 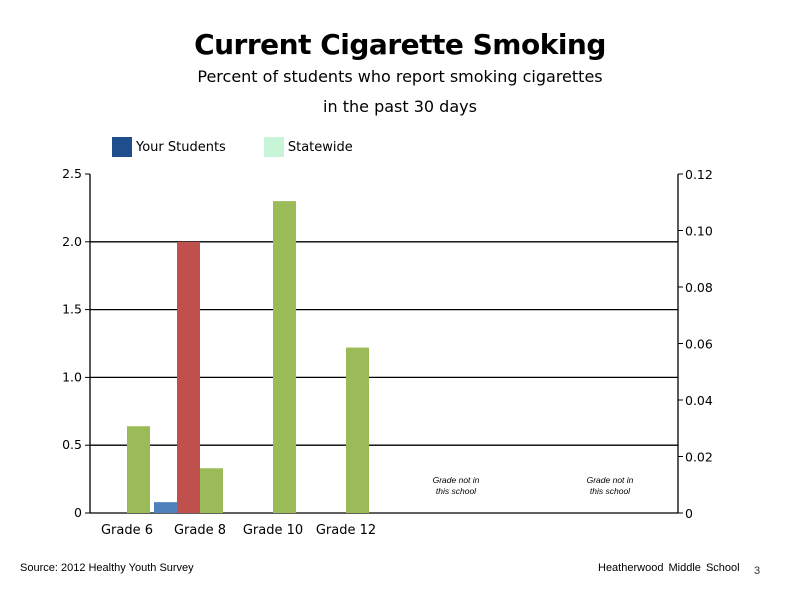 I want to click on legend-label-statewide: Statewide, so click(x=320, y=147).